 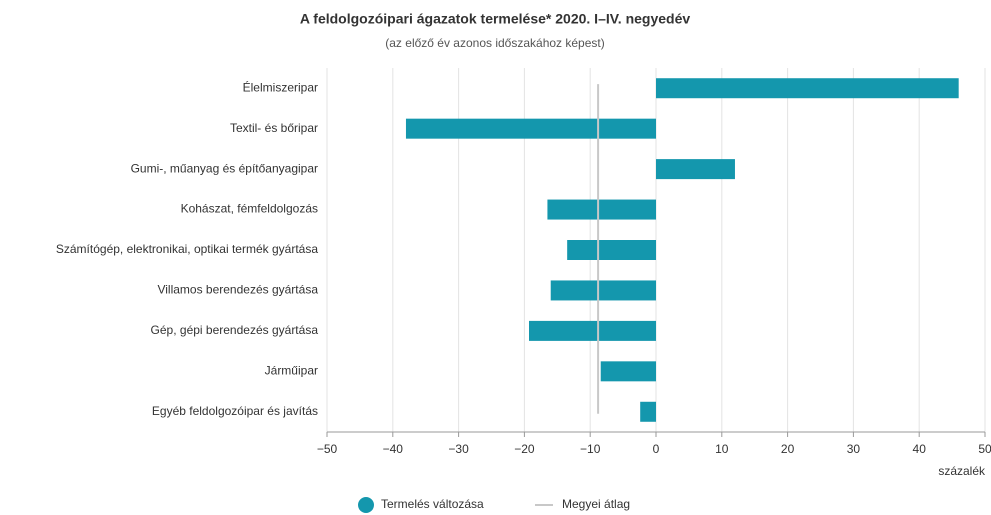 I want to click on x-tick-label: −30, so click(x=458, y=449).